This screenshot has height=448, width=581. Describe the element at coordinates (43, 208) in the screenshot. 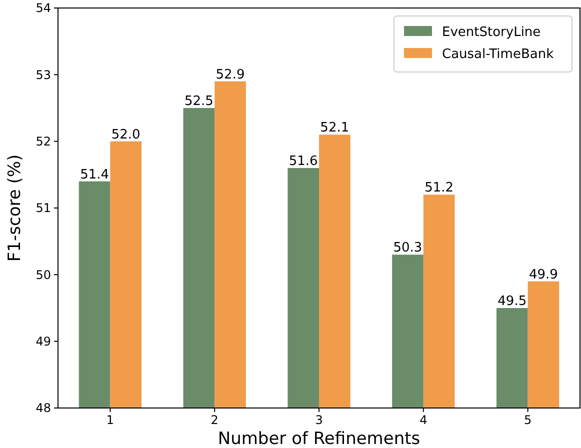

I see `y-tick-label: 51` at that location.